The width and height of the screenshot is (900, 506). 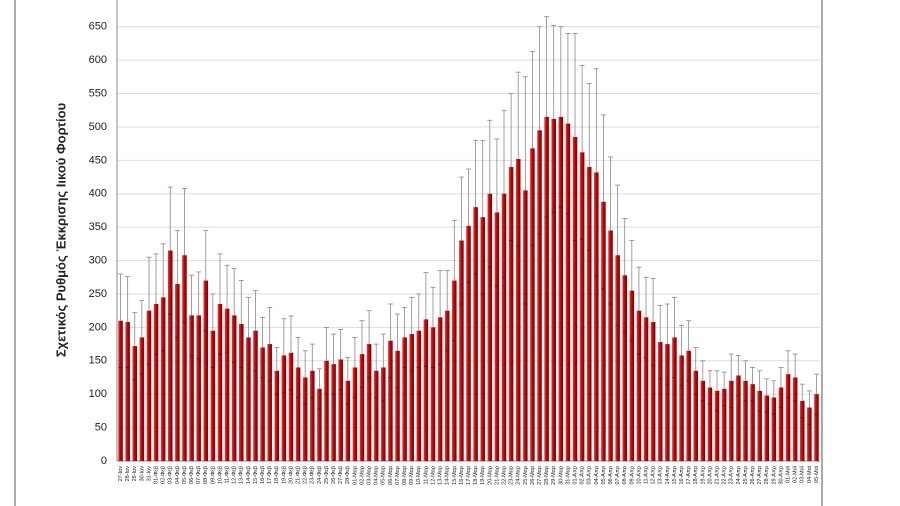 What do you see at coordinates (98, 294) in the screenshot?
I see `y-tick-label: 250` at bounding box center [98, 294].